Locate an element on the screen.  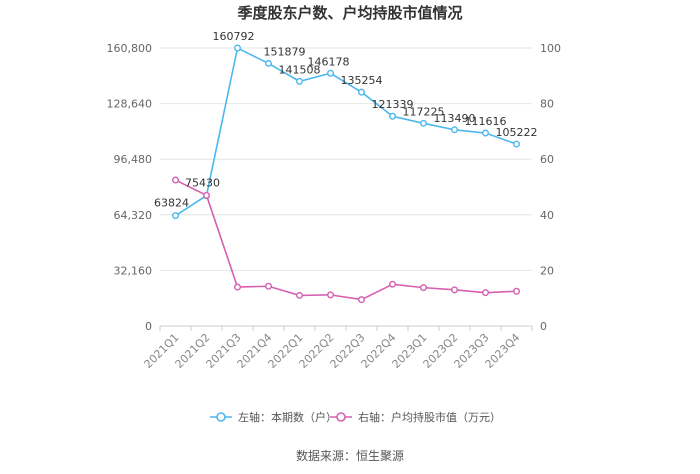
data-label: 151879 is located at coordinates (285, 51).